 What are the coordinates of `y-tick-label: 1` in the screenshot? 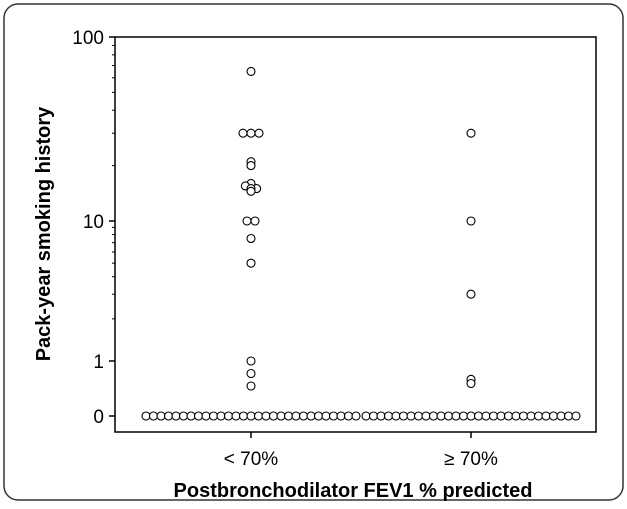 It's located at (98, 362).